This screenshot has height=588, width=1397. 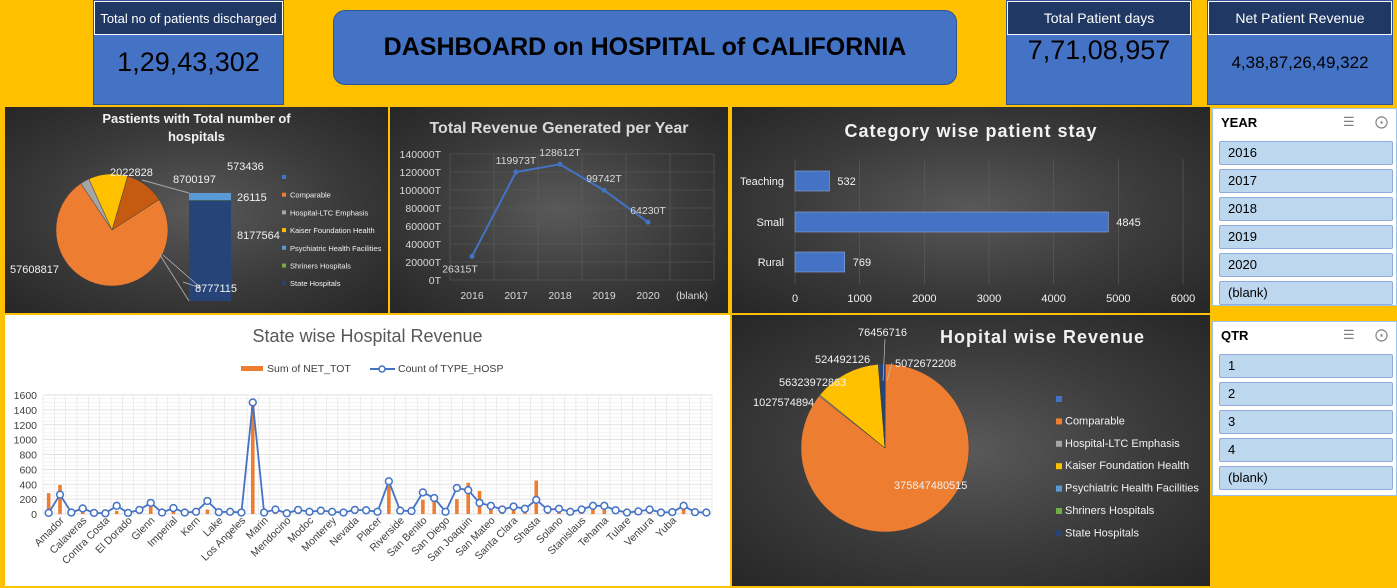 I want to click on data-label: 99742T, so click(x=604, y=179).